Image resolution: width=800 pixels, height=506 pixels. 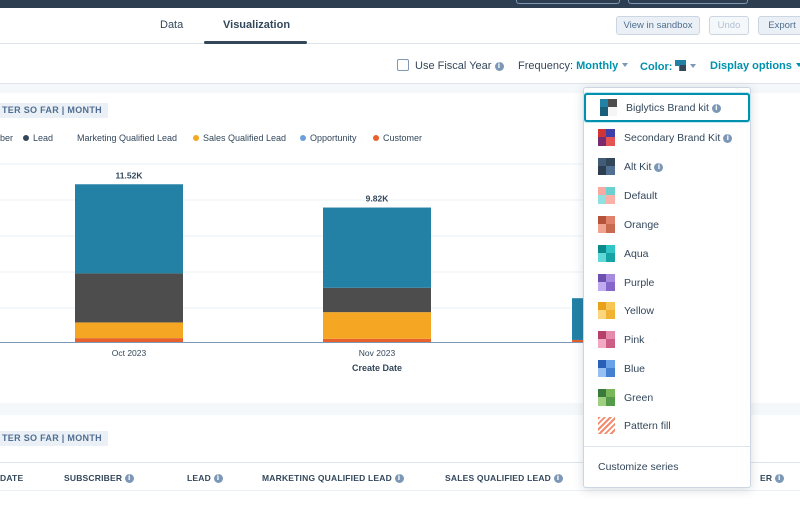 I want to click on bar-total-label: 11.52K, so click(x=130, y=175).